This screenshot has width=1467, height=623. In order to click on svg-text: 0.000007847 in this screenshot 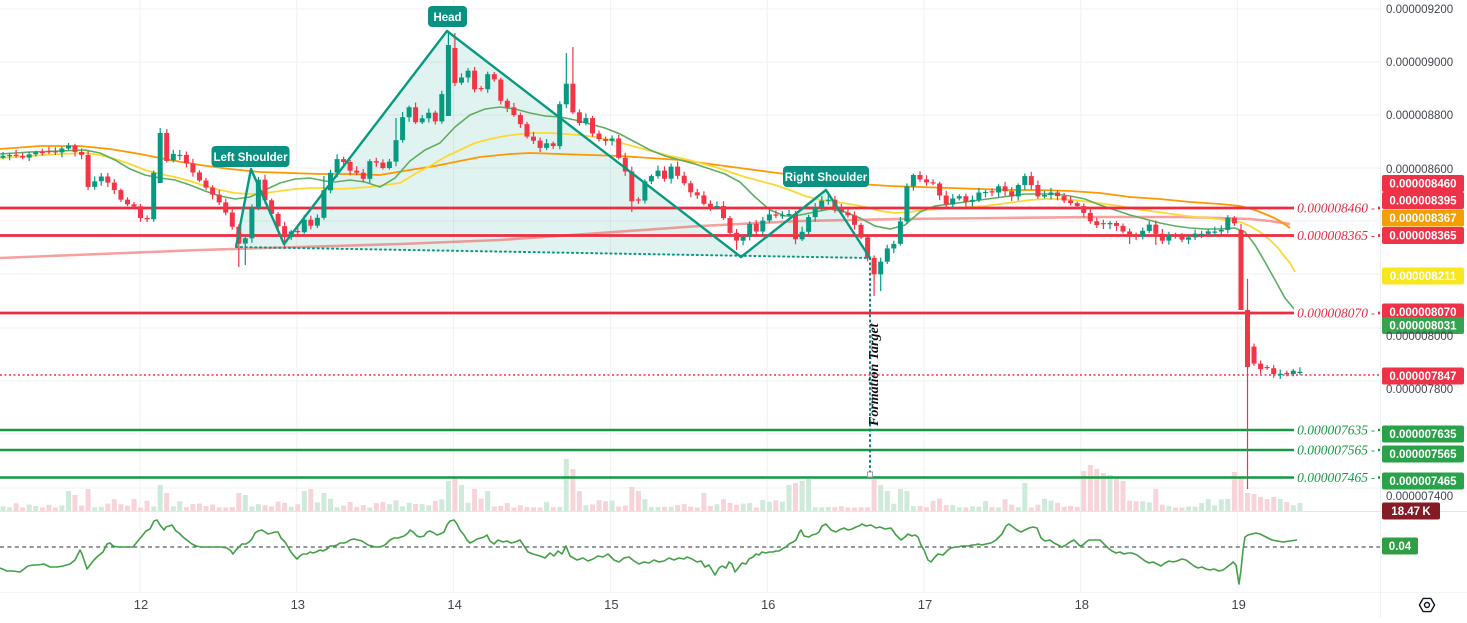, I will do `click(1422, 377)`.